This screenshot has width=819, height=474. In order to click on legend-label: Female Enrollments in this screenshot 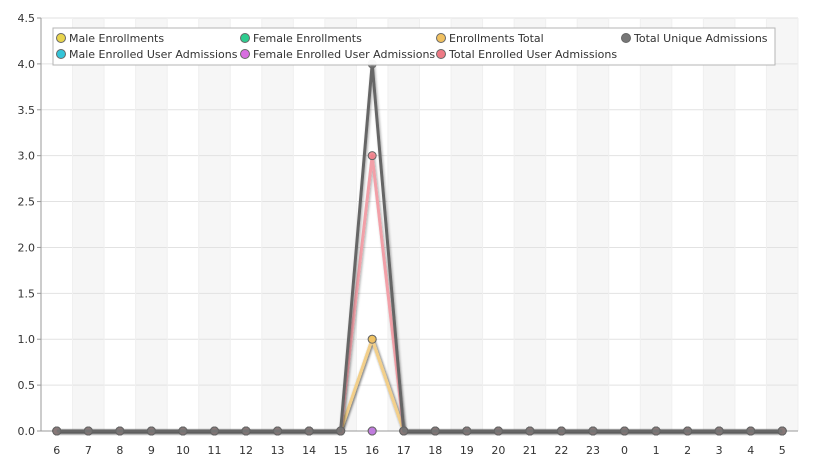, I will do `click(307, 38)`.